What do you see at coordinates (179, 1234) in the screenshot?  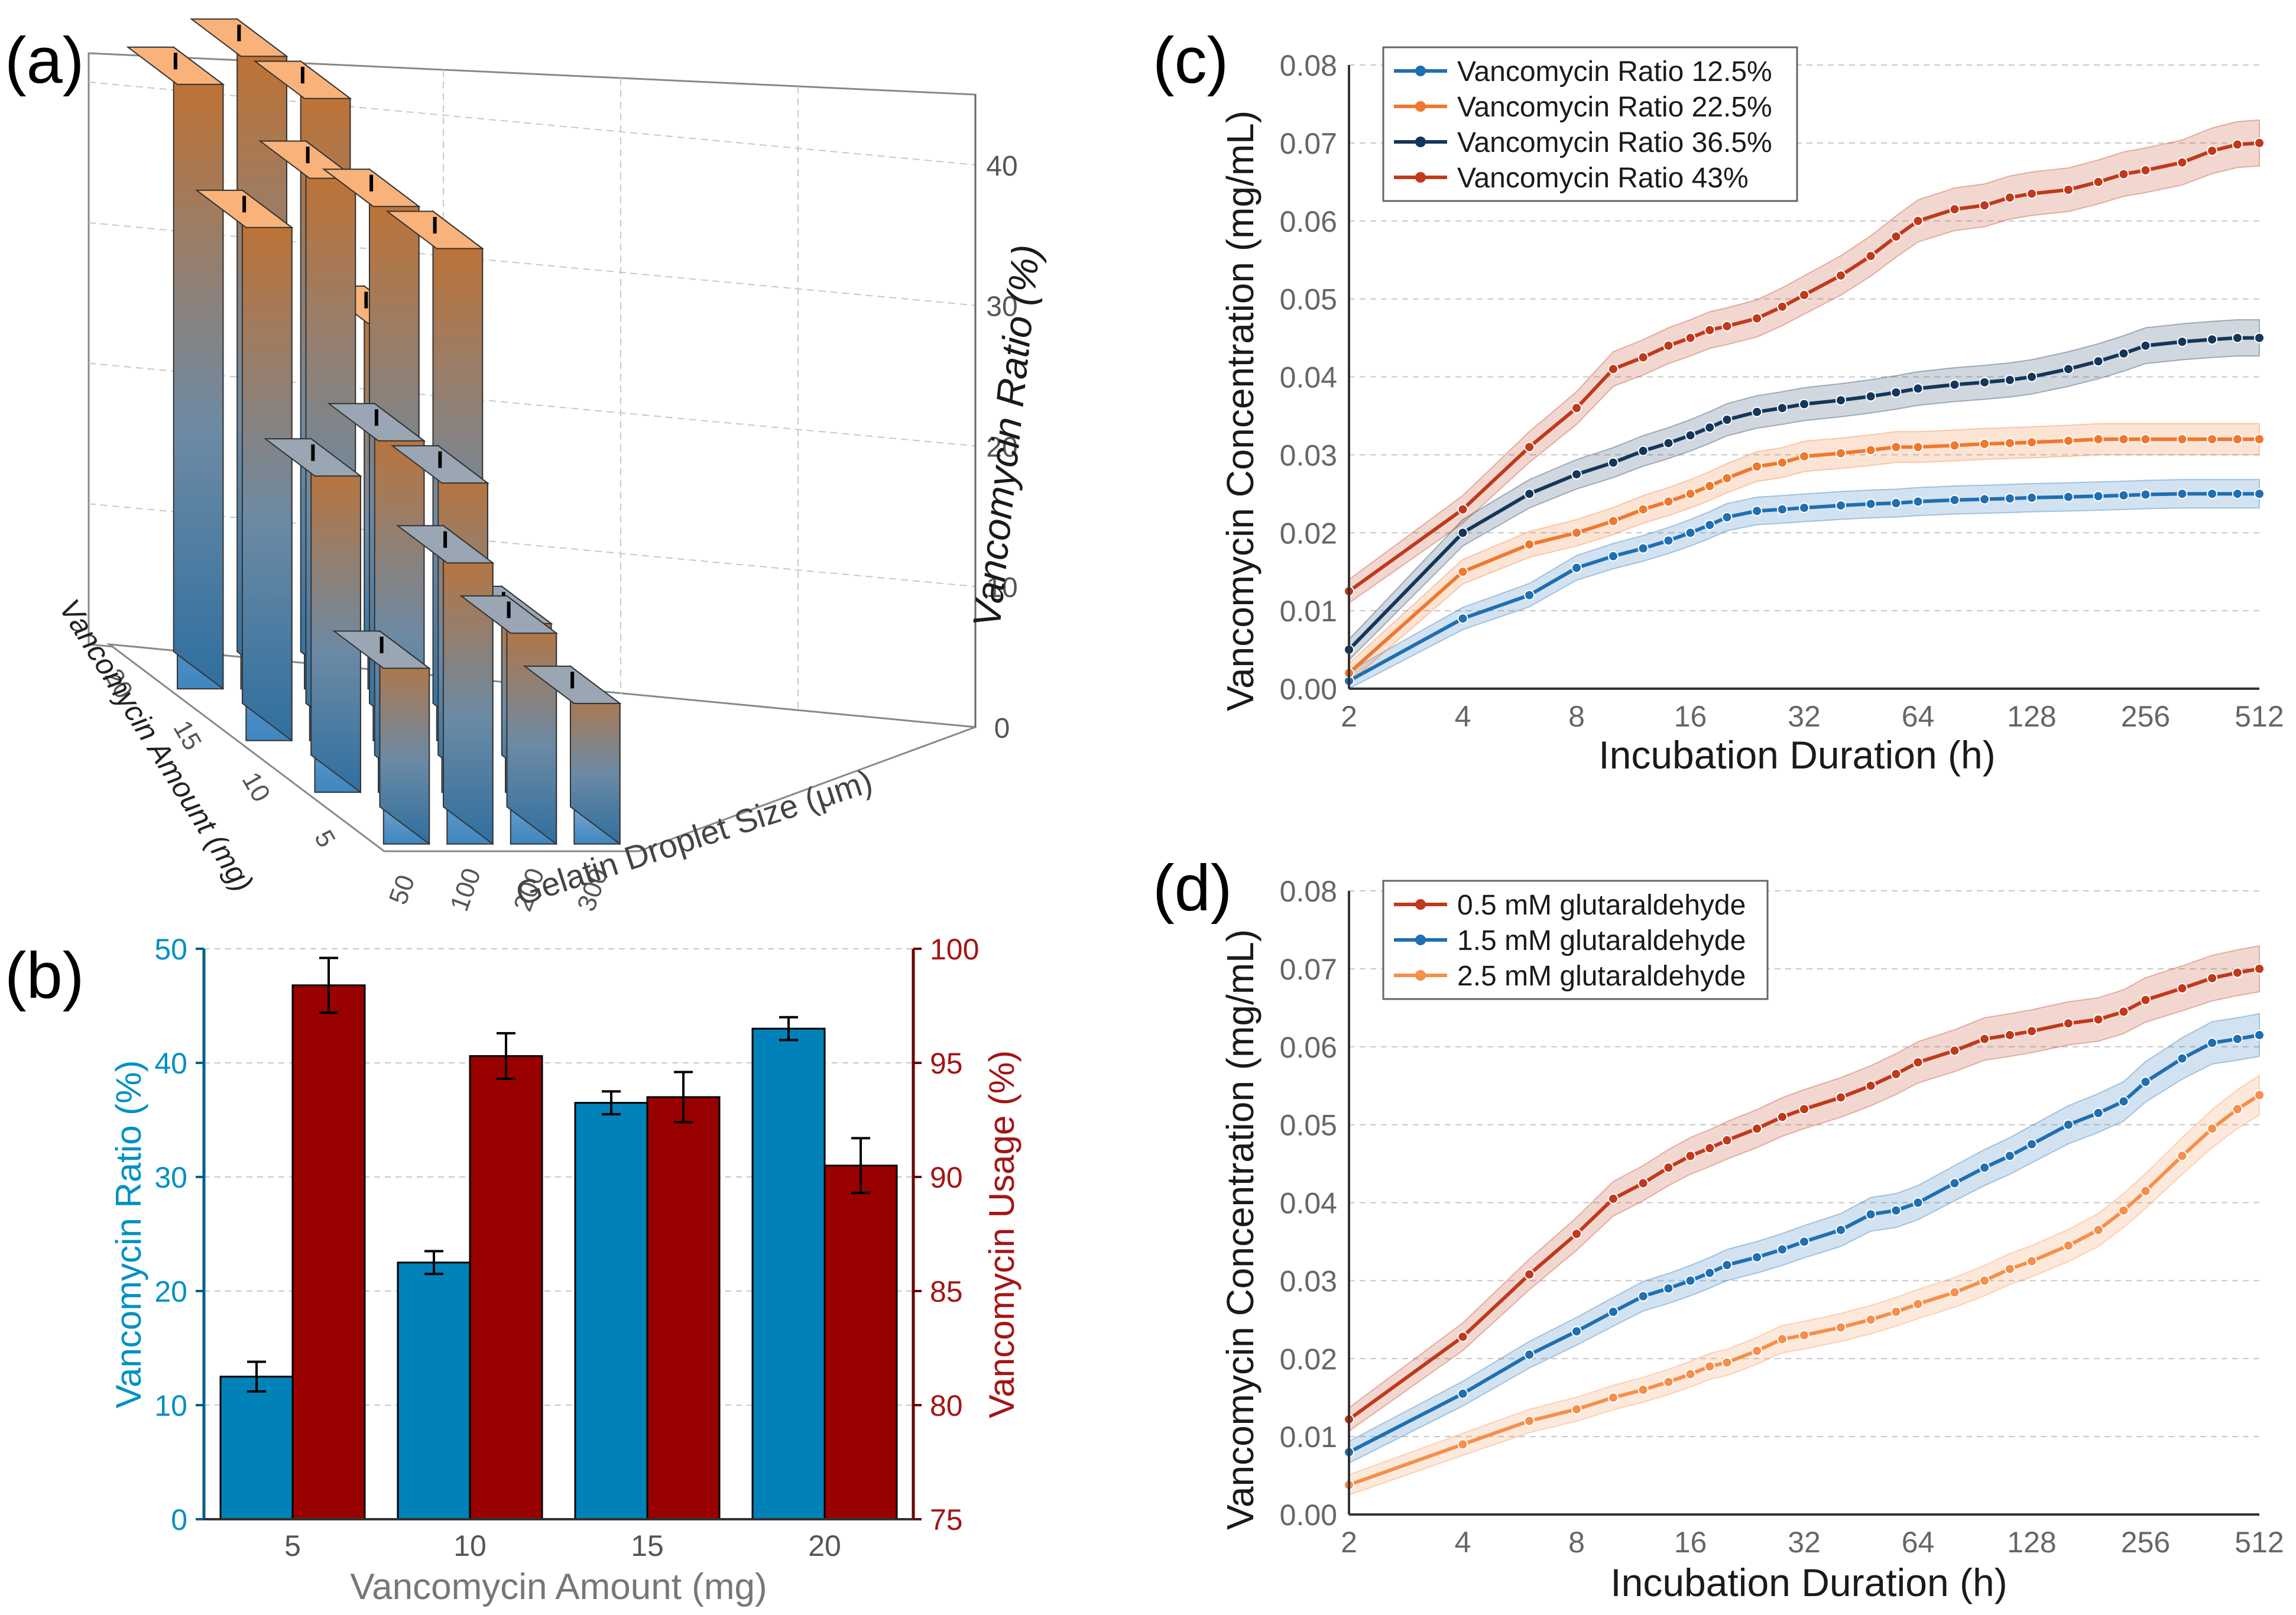 I see `chart-b-left-ticks: 0 10 20 30 40 50` at bounding box center [179, 1234].